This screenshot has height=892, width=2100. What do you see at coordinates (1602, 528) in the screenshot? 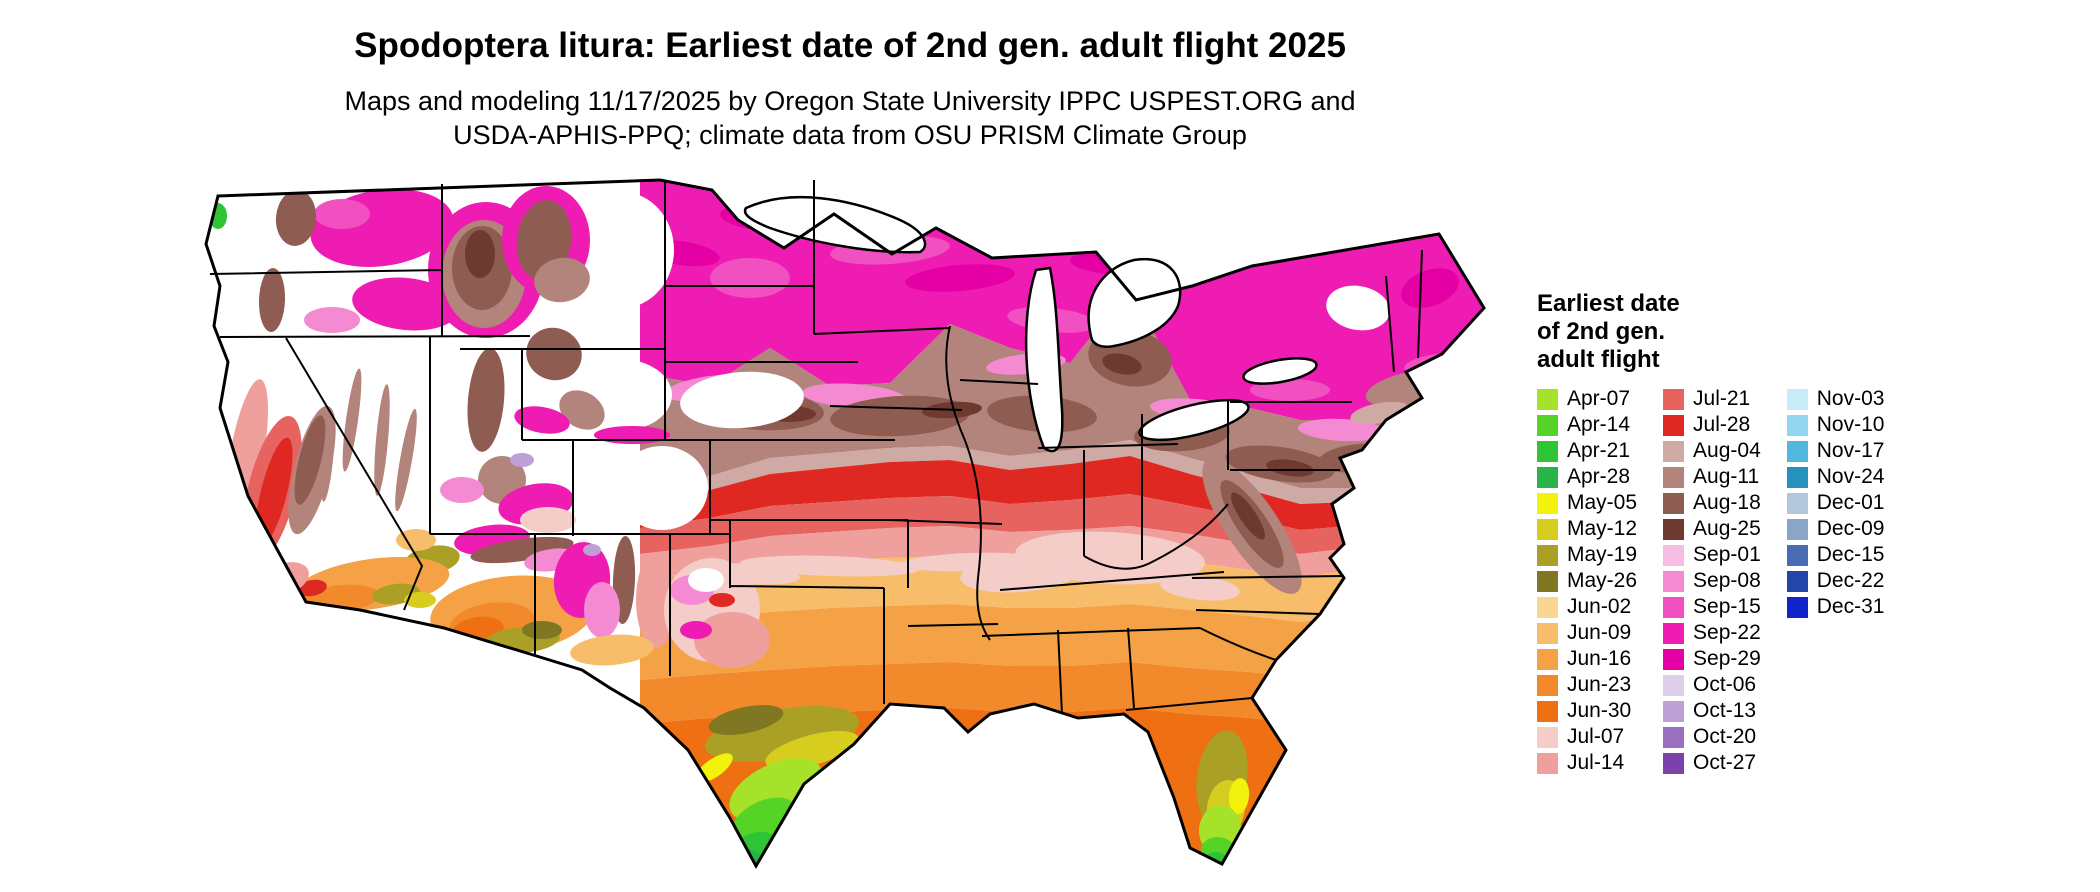
I see `legend-label: May-12` at bounding box center [1602, 528].